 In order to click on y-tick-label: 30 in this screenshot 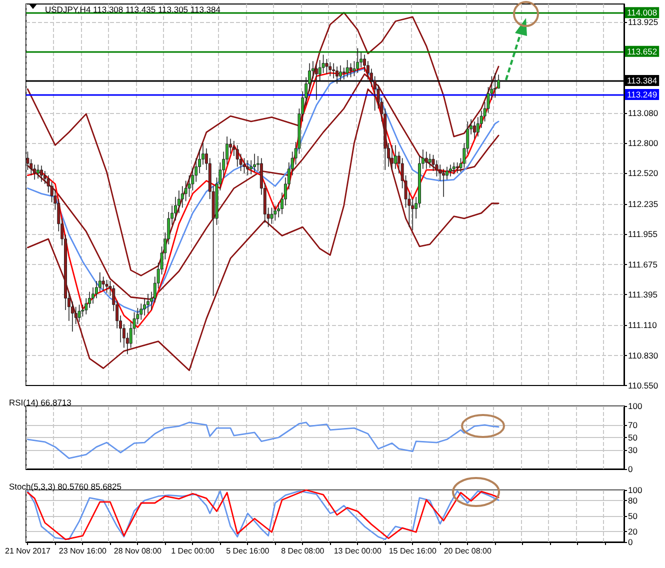, I will do `click(633, 450)`.